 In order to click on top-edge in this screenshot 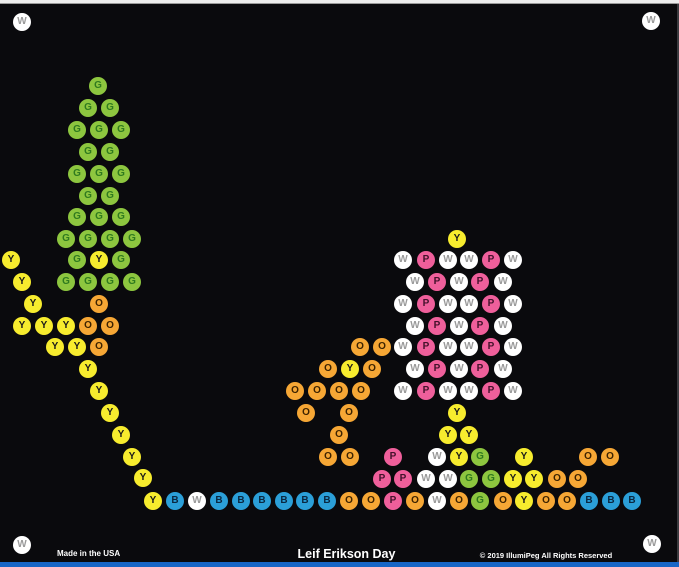, I will do `click(339, 2)`.